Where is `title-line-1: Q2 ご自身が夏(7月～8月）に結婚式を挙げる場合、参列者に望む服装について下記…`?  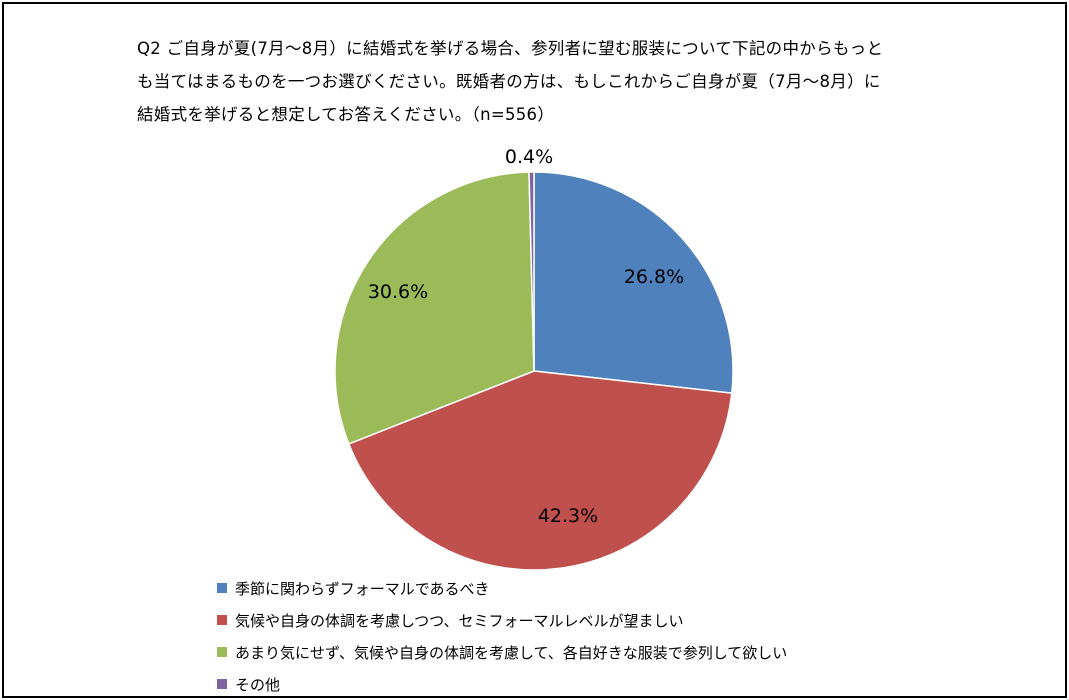 title-line-1: Q2 ご自身が夏(7月～8月）に結婚式を挙げる場合、参列者に望む服装について下記… is located at coordinates (510, 48).